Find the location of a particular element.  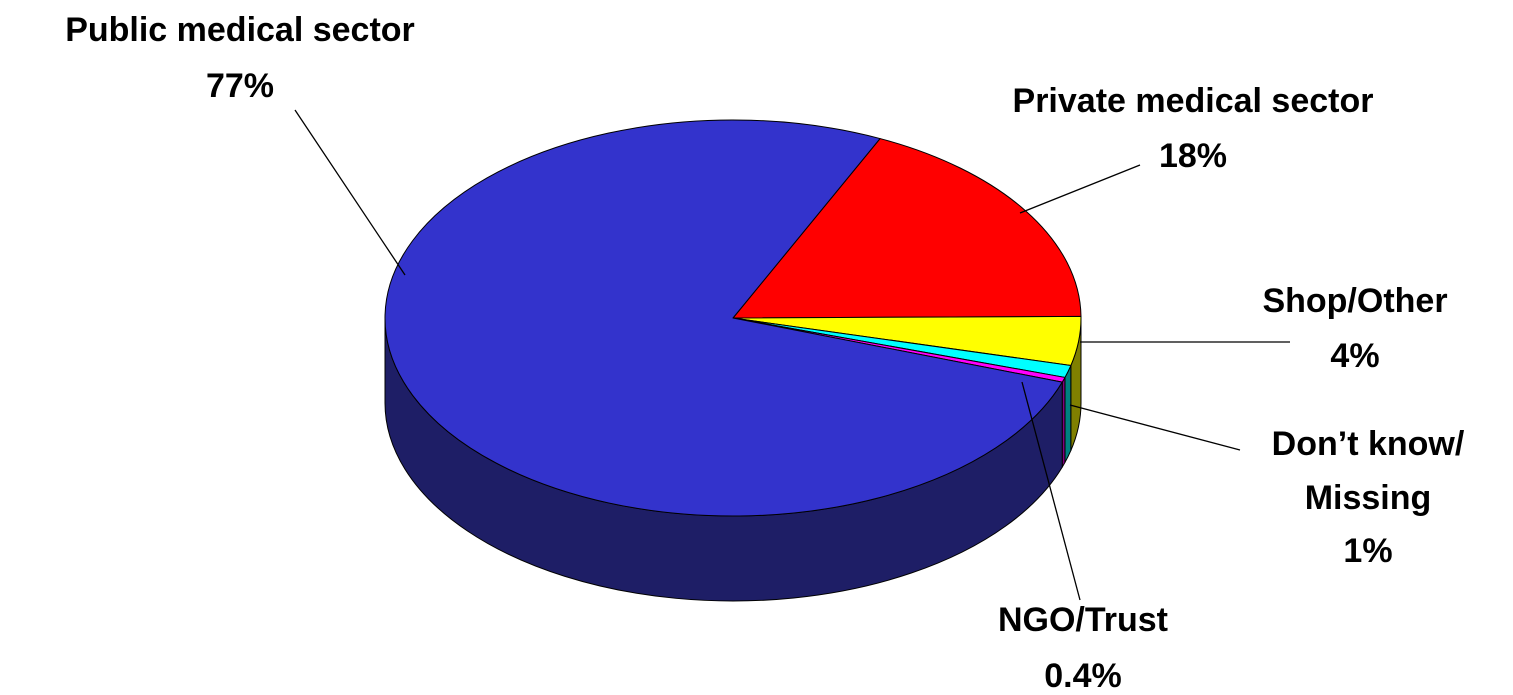

slice-label: Public medical sector is located at coordinates (240, 30).